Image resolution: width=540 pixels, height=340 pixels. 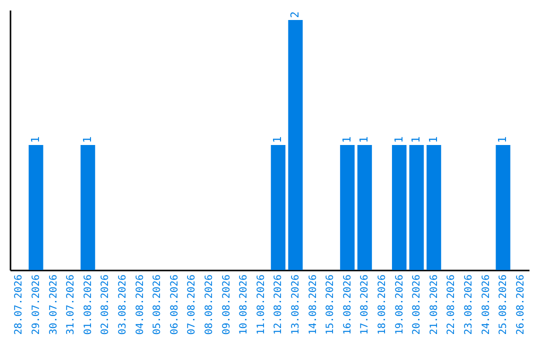 I want to click on x-tick-label: 24.08.2026, so click(x=486, y=304).